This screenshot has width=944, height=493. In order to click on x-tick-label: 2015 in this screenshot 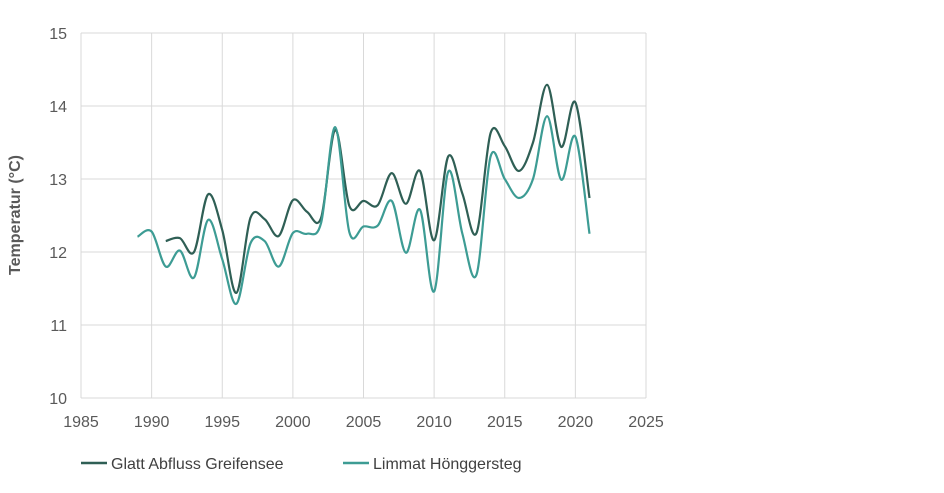, I will do `click(505, 422)`.